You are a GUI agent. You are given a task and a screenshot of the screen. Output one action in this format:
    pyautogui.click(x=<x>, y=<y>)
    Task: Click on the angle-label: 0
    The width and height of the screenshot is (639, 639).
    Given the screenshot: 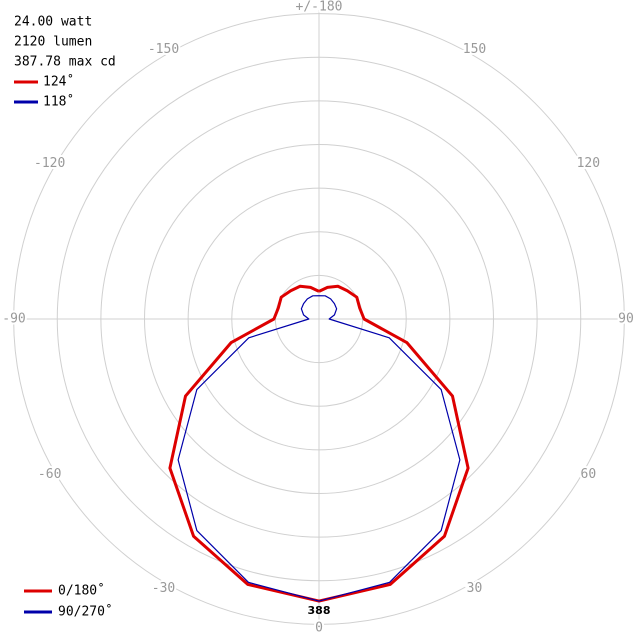 What is the action you would take?
    pyautogui.click(x=319, y=628)
    